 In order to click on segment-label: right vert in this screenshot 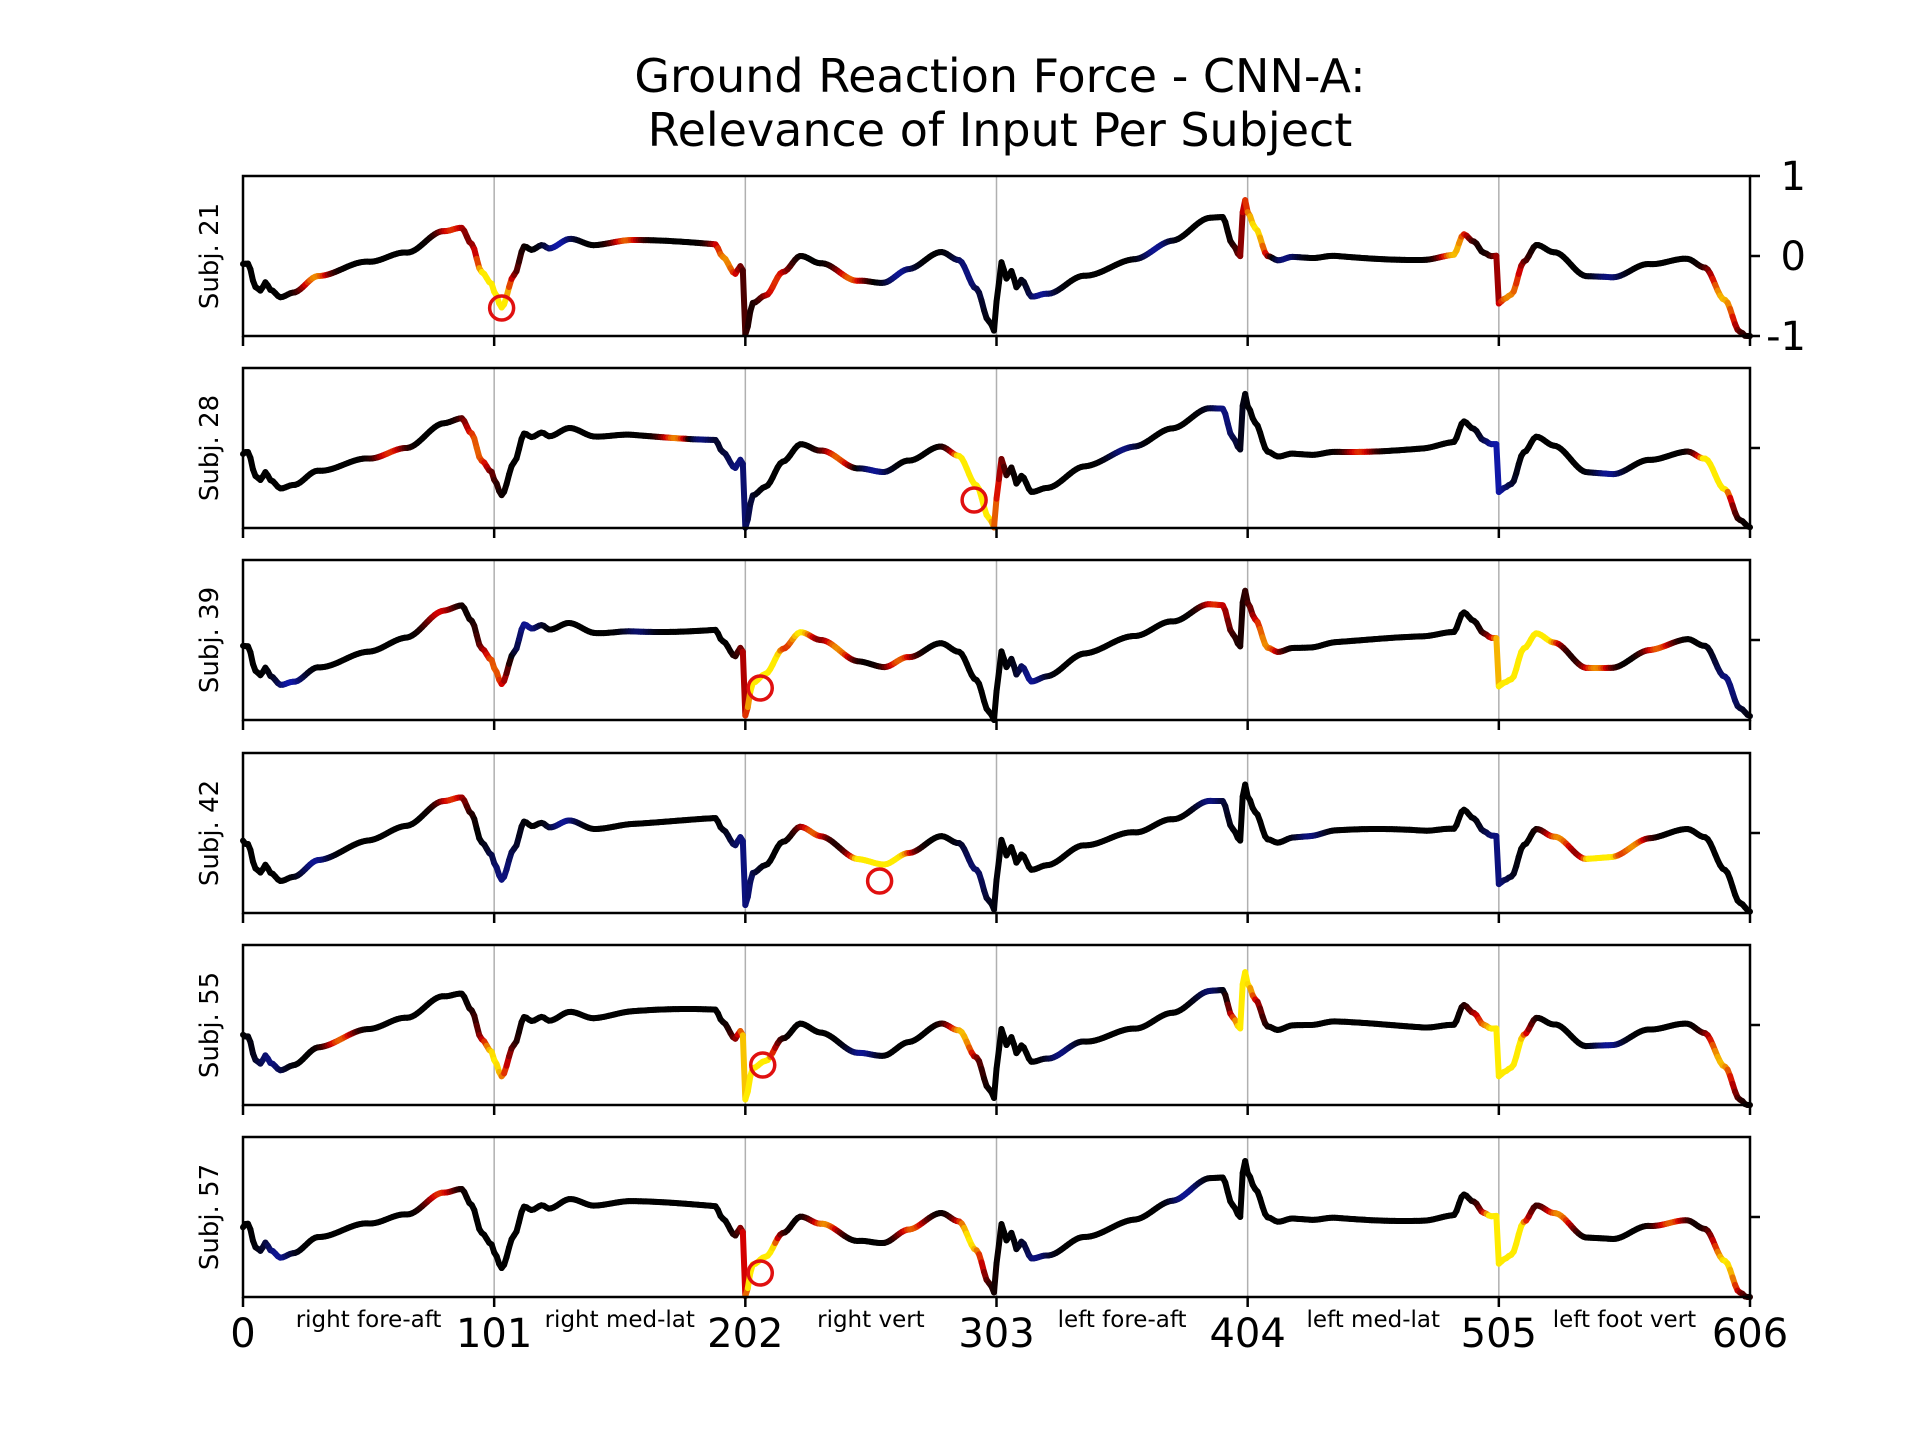, I will do `click(871, 1320)`.